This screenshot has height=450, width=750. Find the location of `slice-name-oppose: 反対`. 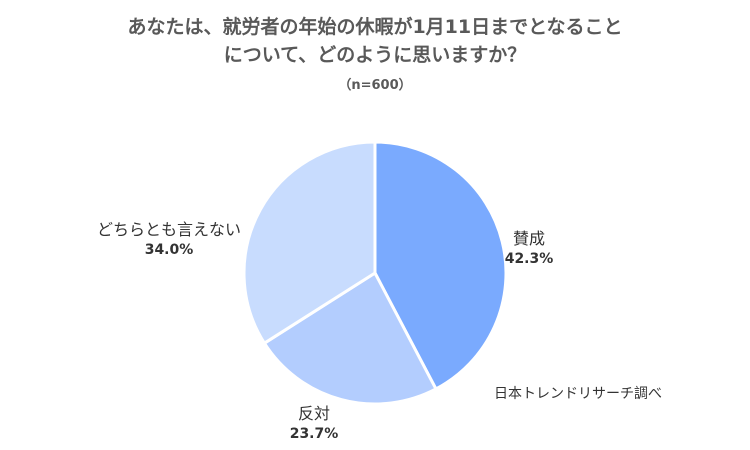

slice-name-oppose: 反対 is located at coordinates (313, 413).